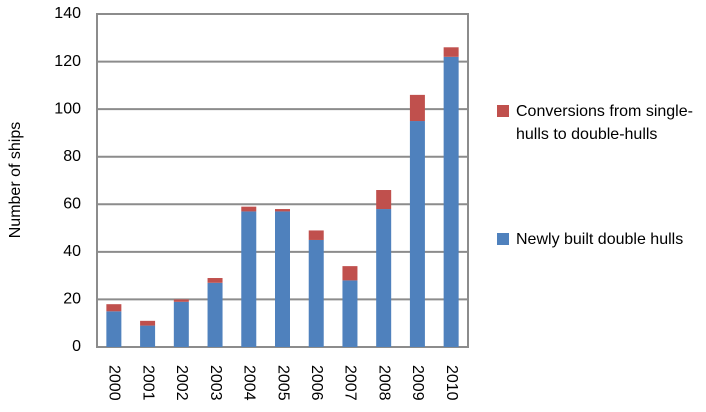 The width and height of the screenshot is (706, 412). Describe the element at coordinates (383, 383) in the screenshot. I see `x-tick-label: 2008` at that location.